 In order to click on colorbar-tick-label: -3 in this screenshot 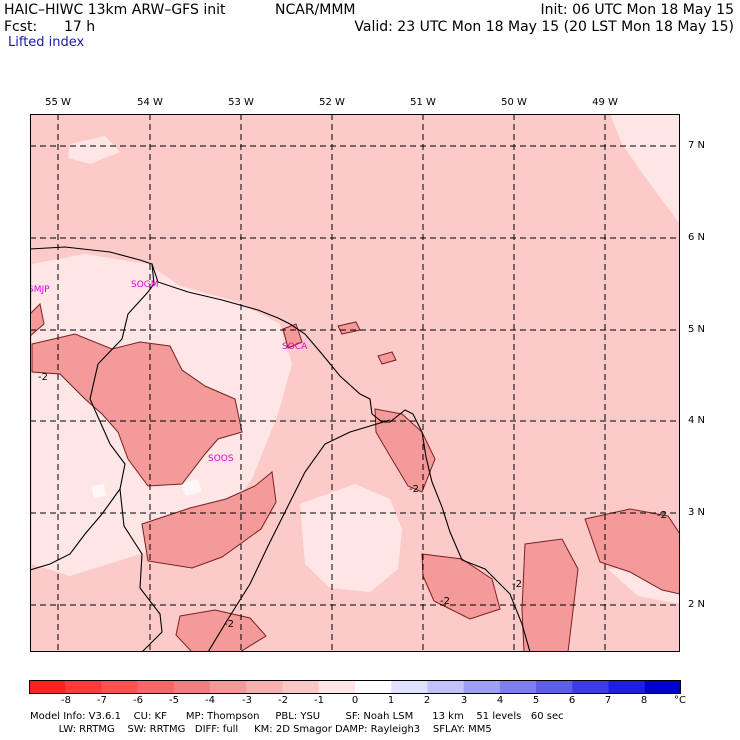, I will do `click(247, 700)`.